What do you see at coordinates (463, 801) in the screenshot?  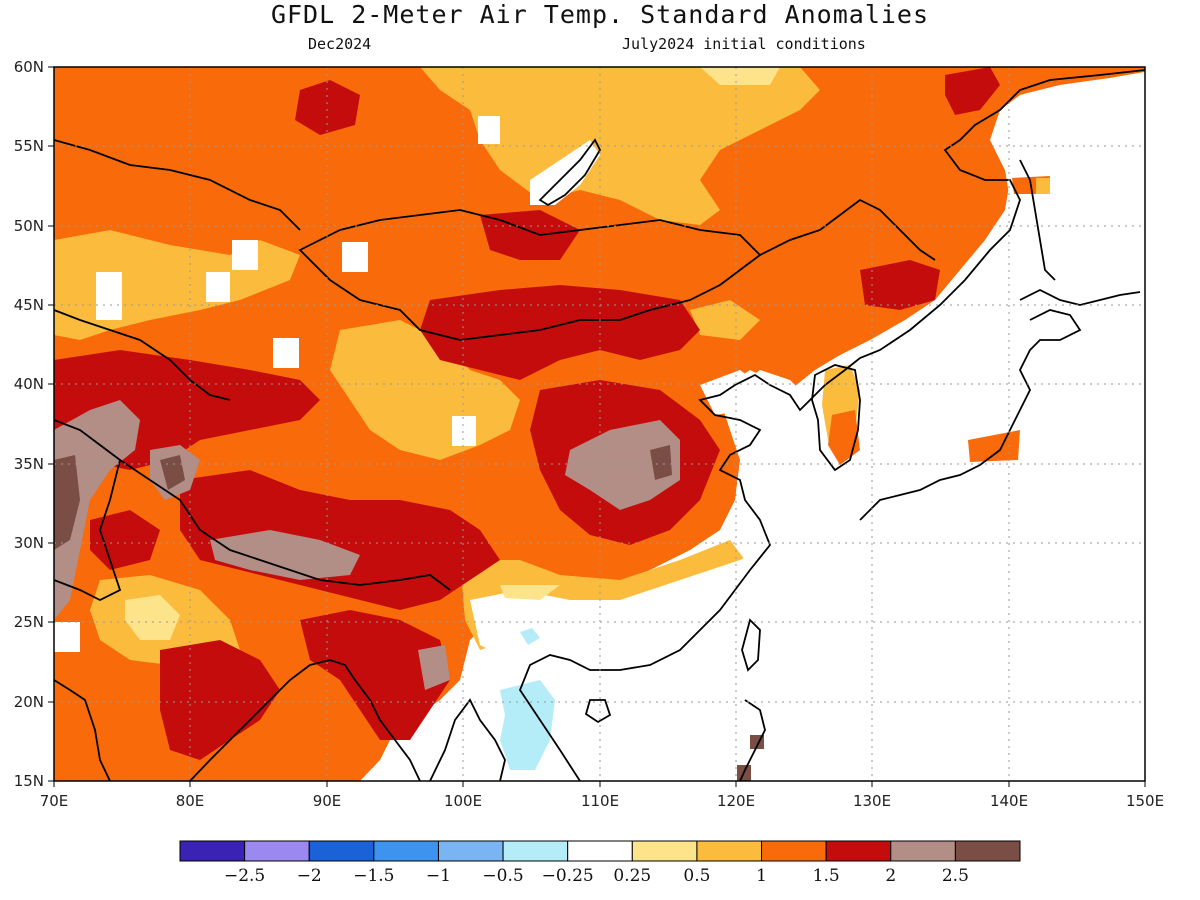 I see `lon-label-100e: 100E` at bounding box center [463, 801].